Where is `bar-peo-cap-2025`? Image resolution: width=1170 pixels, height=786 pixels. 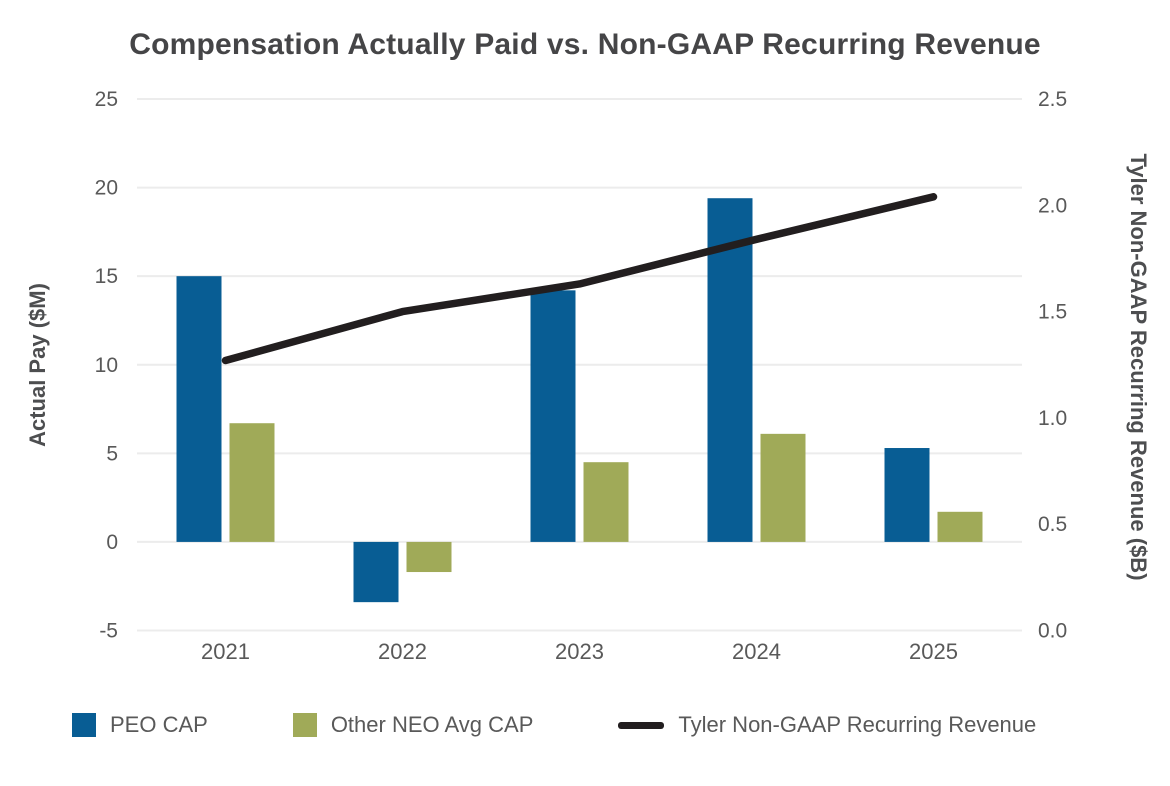
bar-peo-cap-2025 is located at coordinates (907, 495).